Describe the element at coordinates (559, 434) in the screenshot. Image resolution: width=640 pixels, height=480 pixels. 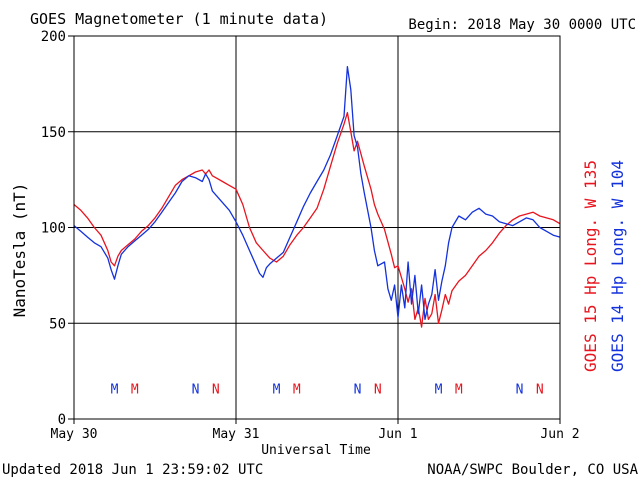
I see `x-tick-label: Jun 2` at that location.